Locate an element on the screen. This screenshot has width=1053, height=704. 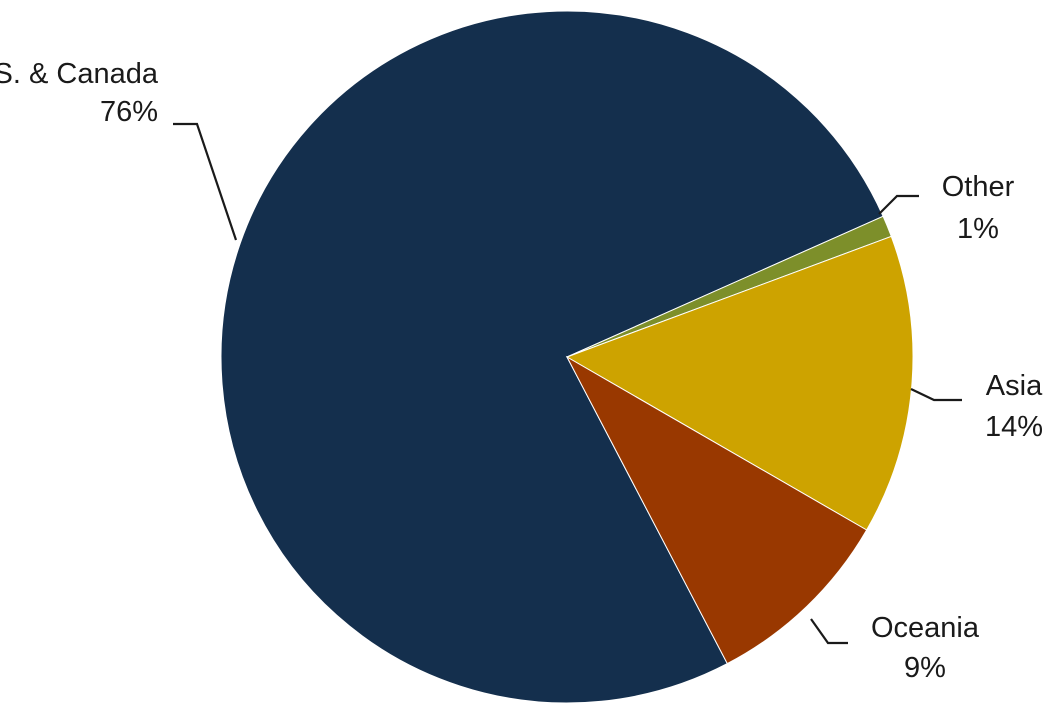
slice-value-other: 1% is located at coordinates (978, 229).